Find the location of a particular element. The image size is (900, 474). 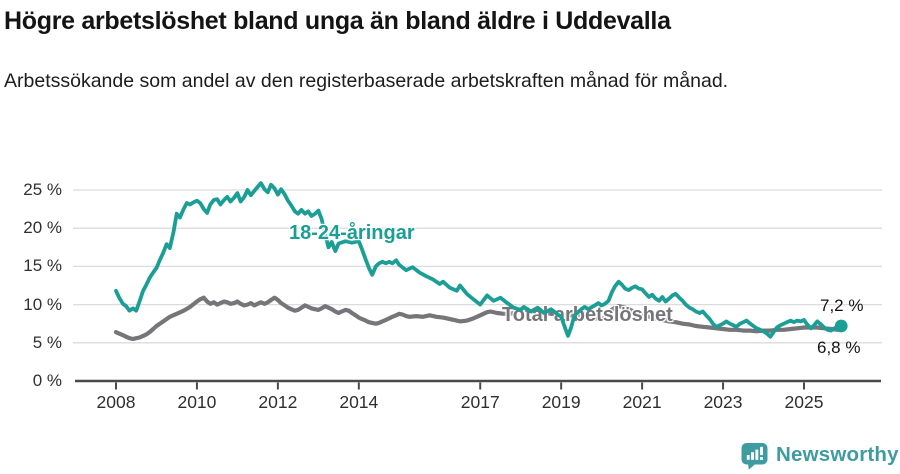

x-tick-label: 2025 is located at coordinates (804, 402).